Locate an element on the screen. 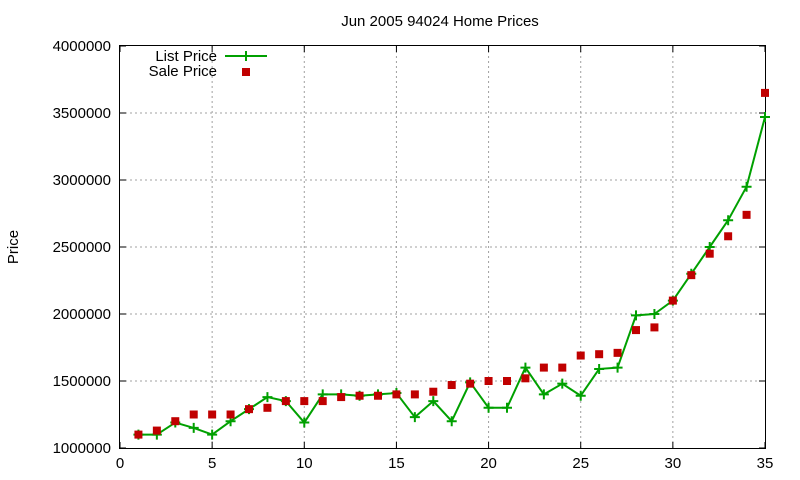 This screenshot has width=800, height=480. y-tick-label: 2000000 is located at coordinates (82, 314).